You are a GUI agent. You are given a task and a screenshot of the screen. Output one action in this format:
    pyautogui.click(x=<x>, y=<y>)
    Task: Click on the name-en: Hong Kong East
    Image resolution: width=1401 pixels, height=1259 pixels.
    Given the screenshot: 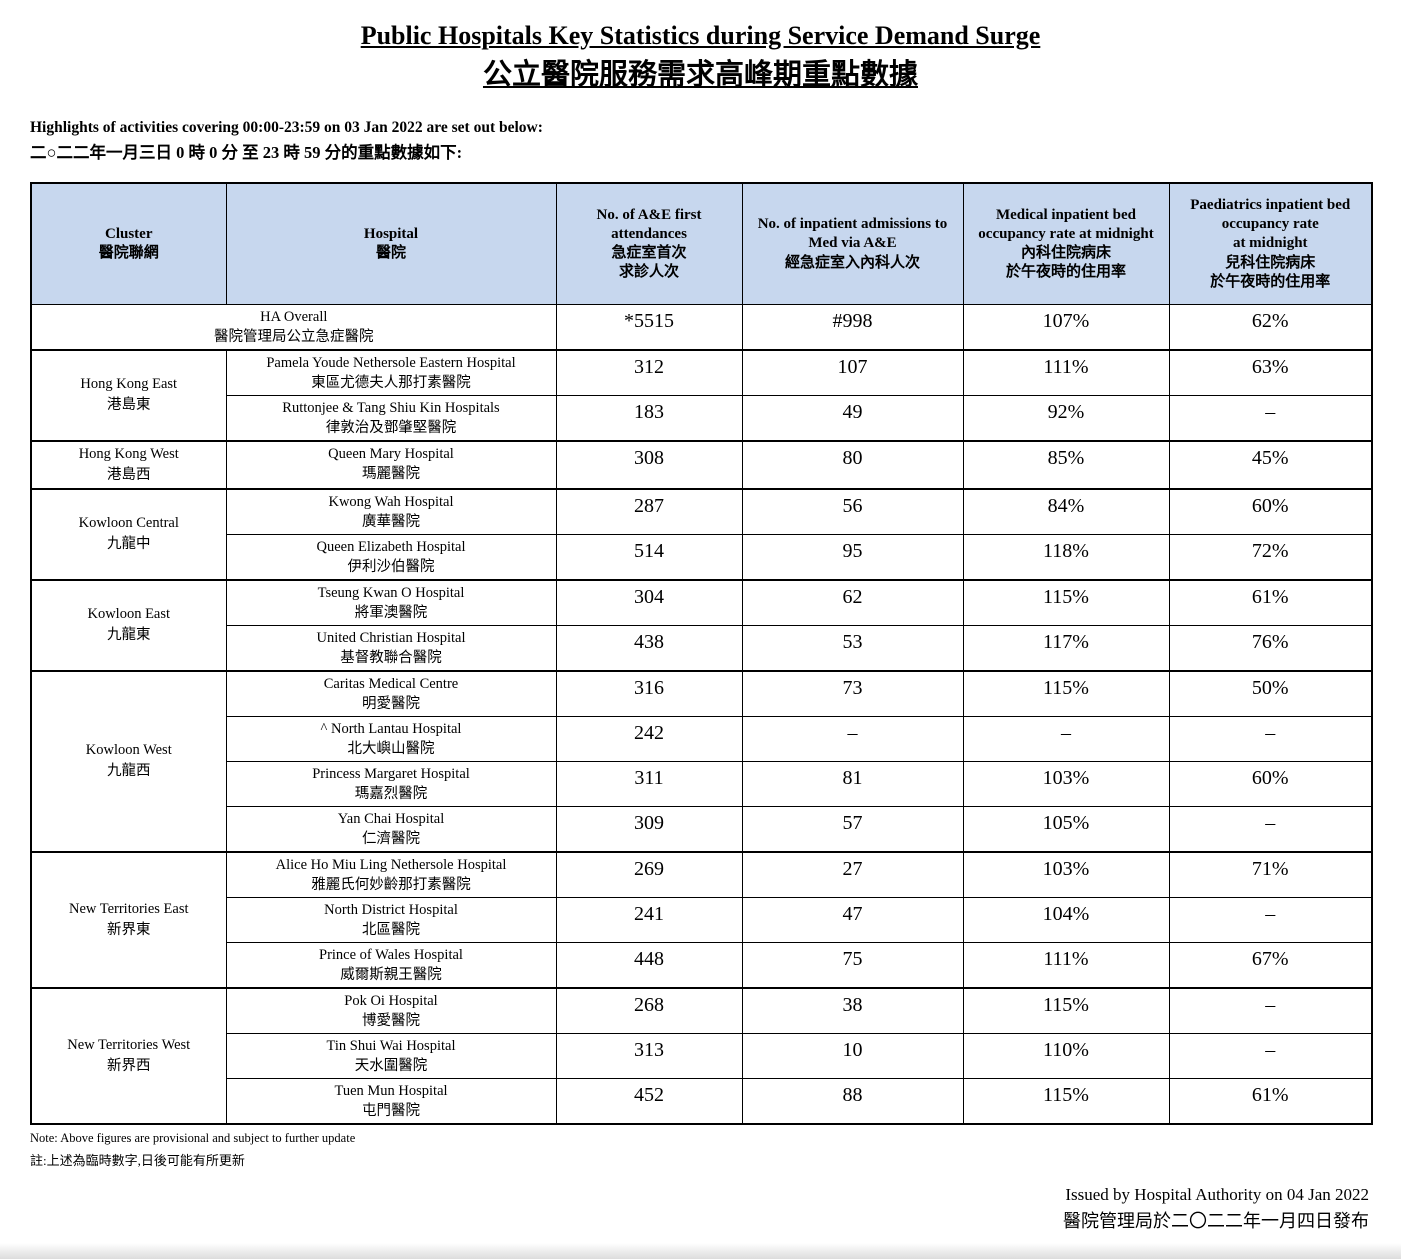 What is the action you would take?
    pyautogui.click(x=129, y=384)
    